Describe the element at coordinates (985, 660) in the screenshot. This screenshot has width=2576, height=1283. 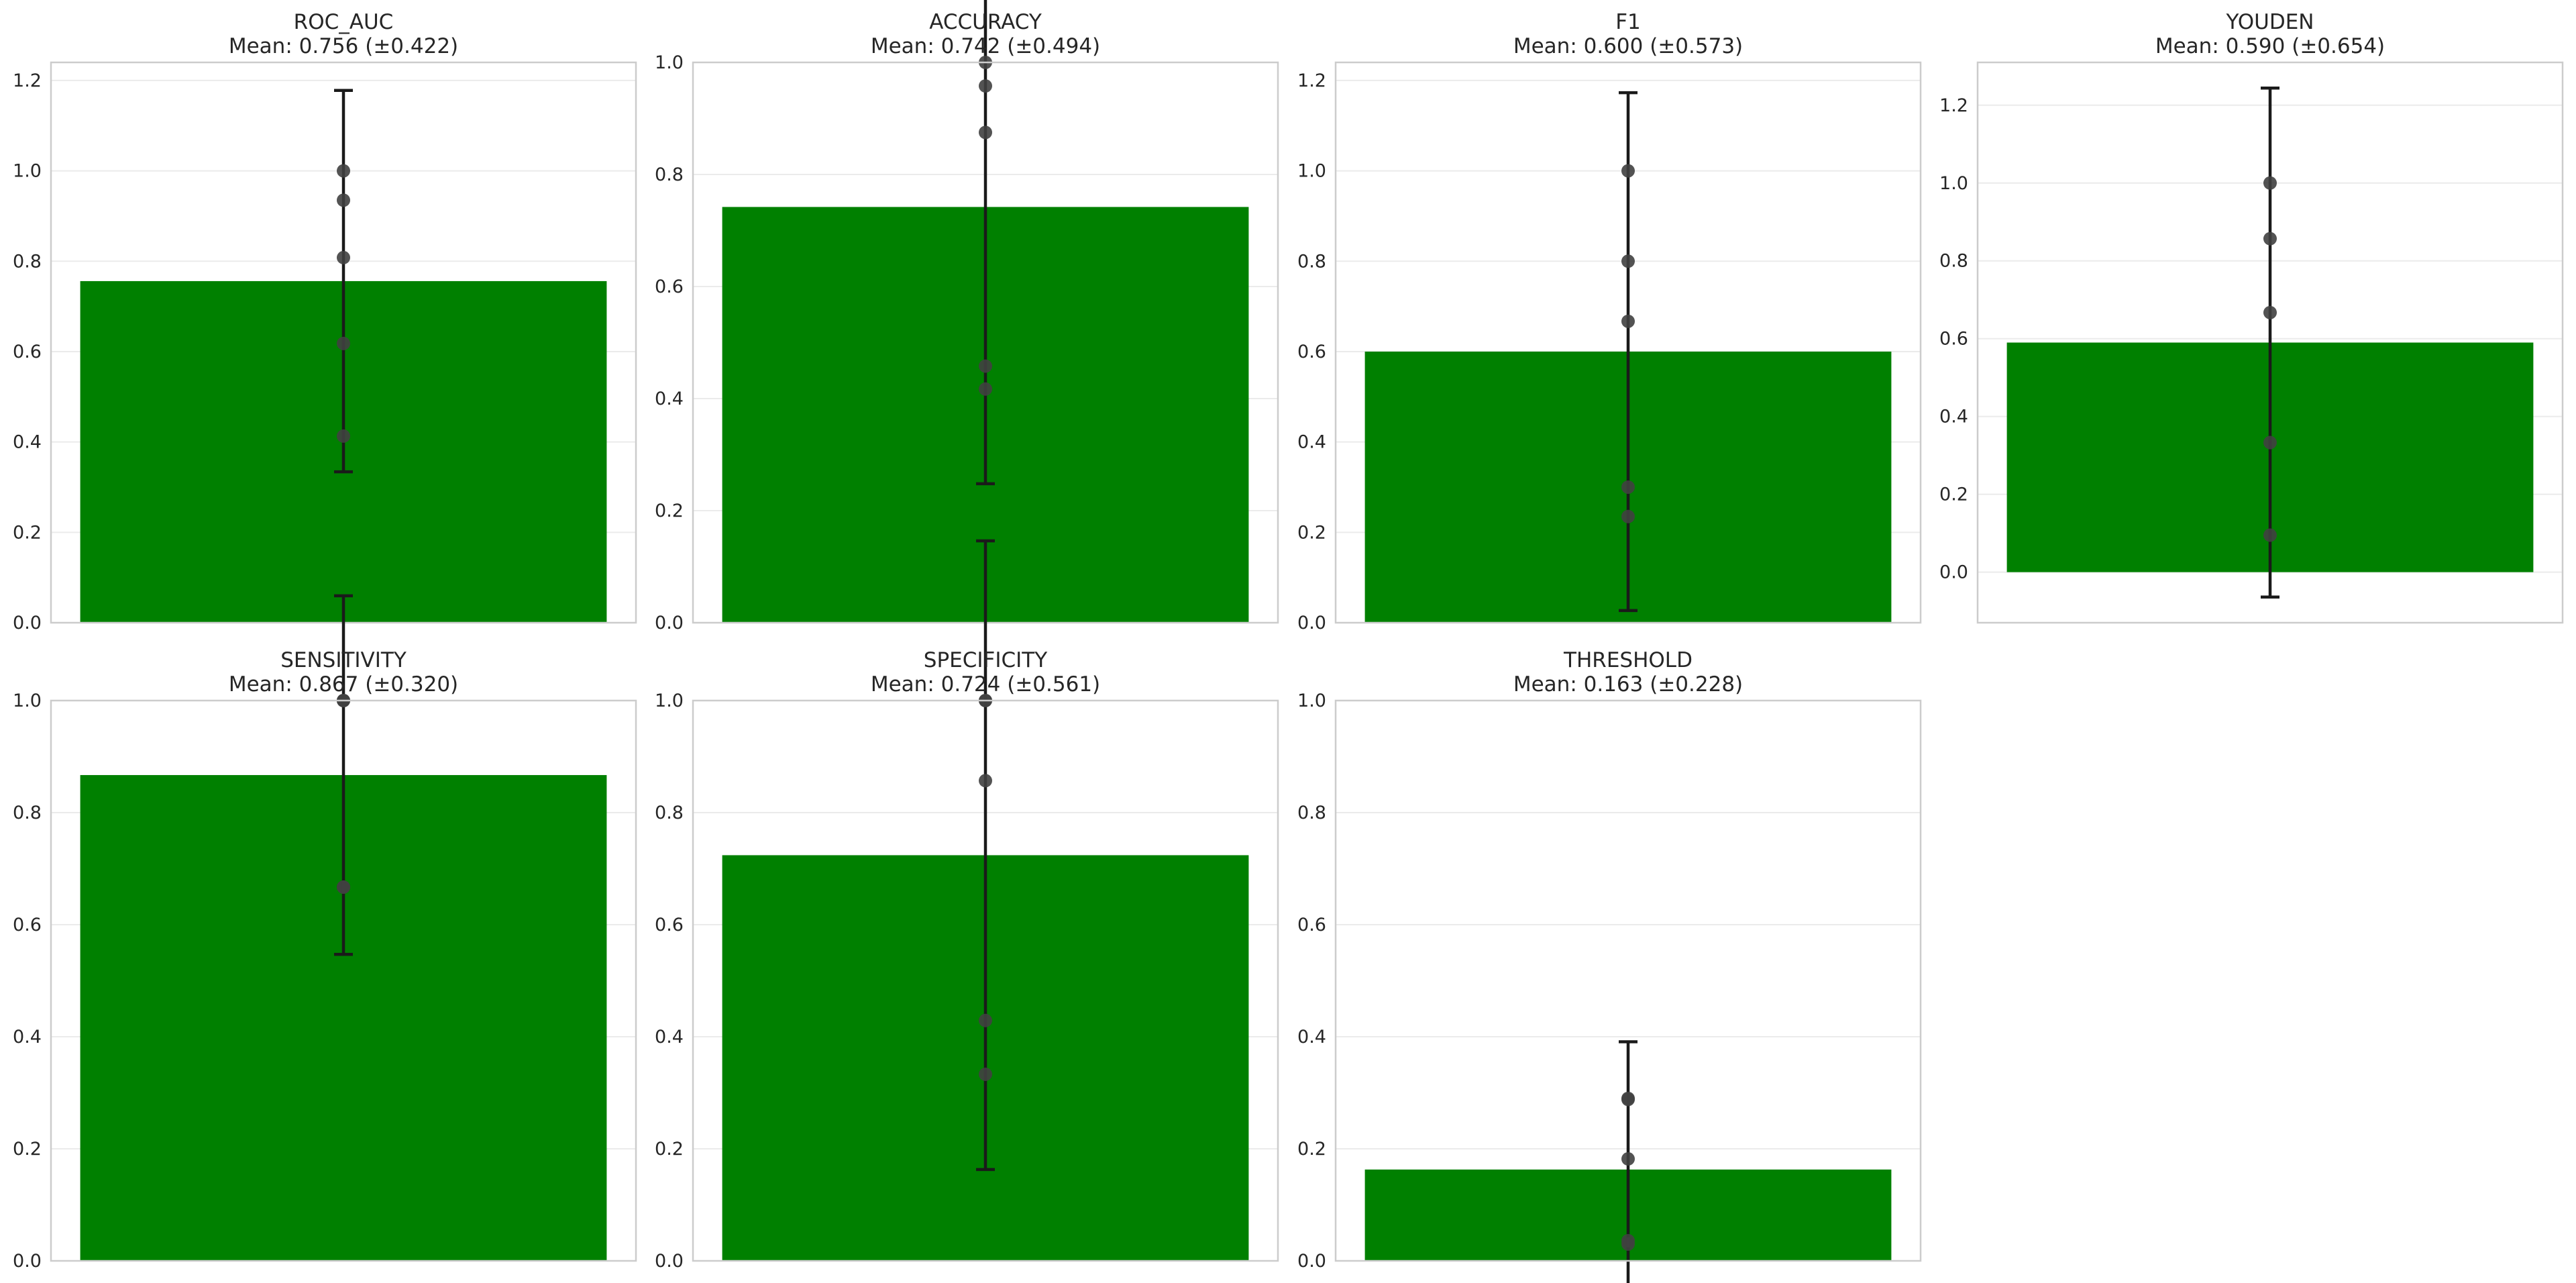
I see `chart-title: SPECIFICITY` at that location.